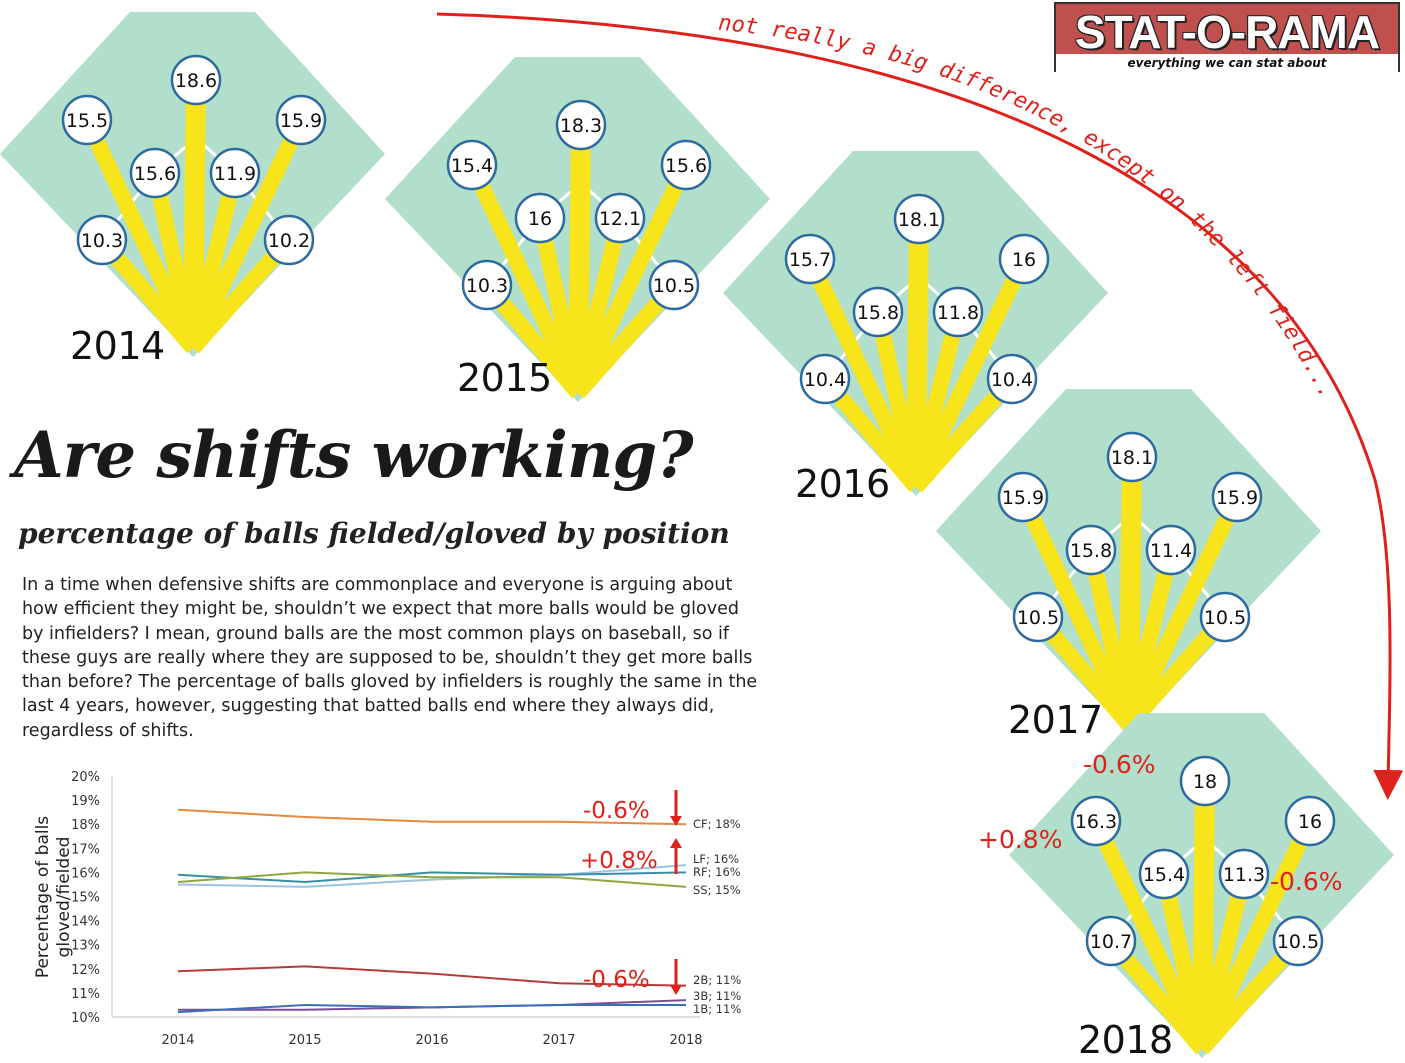 The height and width of the screenshot is (1063, 1405). What do you see at coordinates (53, 897) in the screenshot?
I see `y-axis-label: Percentage of ballsgloved/fielded` at bounding box center [53, 897].